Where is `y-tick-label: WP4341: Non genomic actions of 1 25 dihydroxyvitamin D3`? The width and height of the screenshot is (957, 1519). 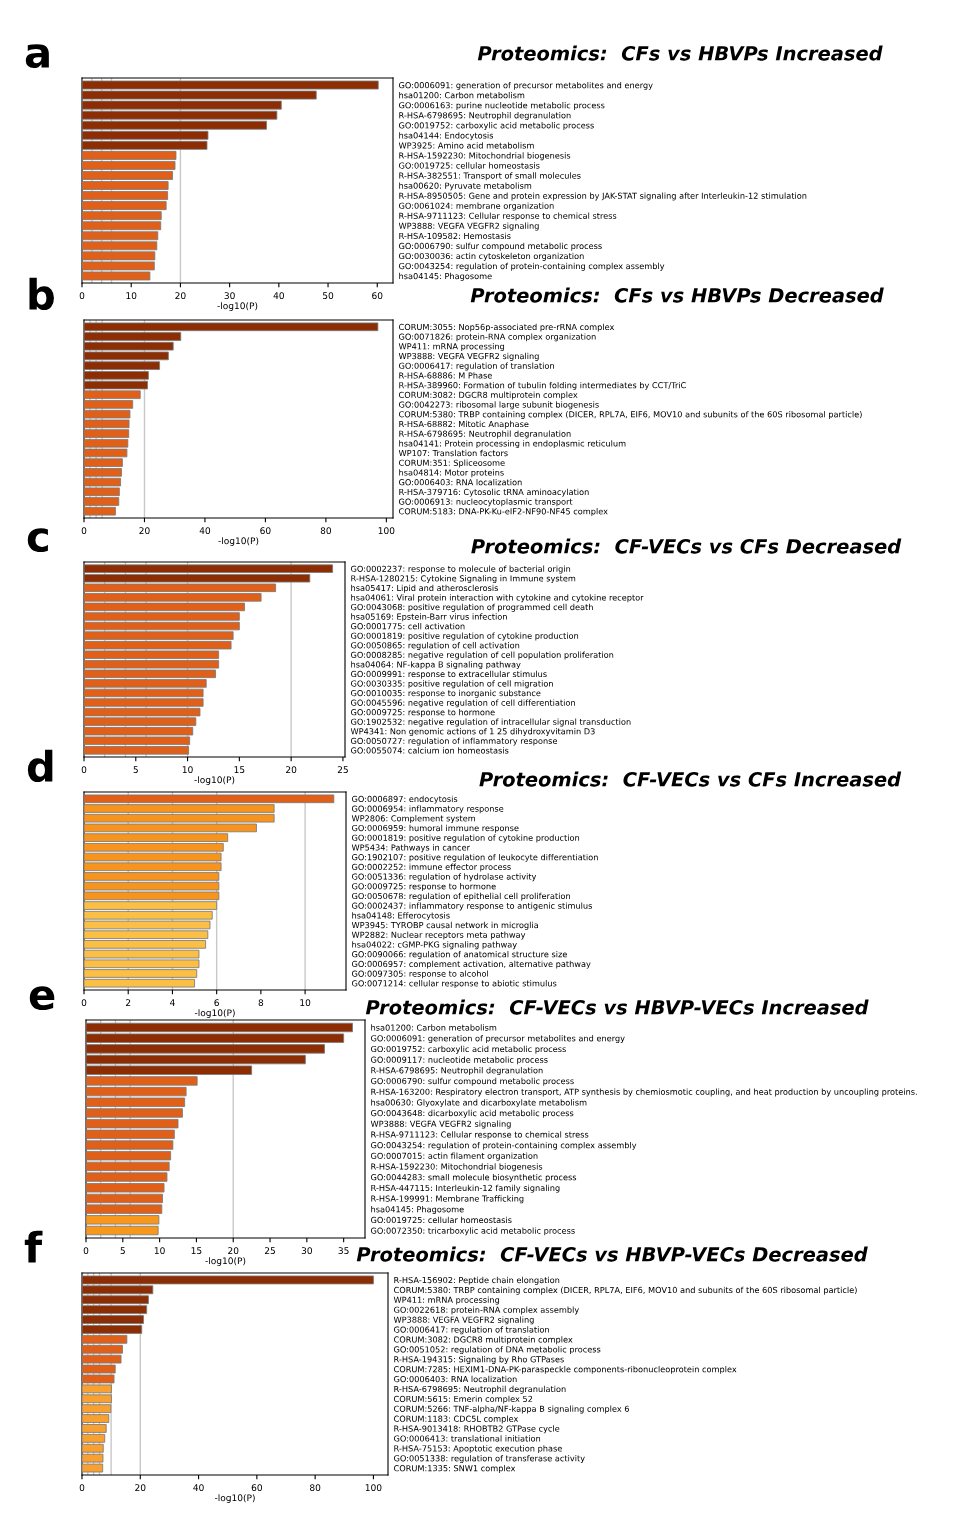
y-tick-label: WP4341: Non genomic actions of 1 25 dihydroxyvitamin D3 is located at coordinates (472, 732).